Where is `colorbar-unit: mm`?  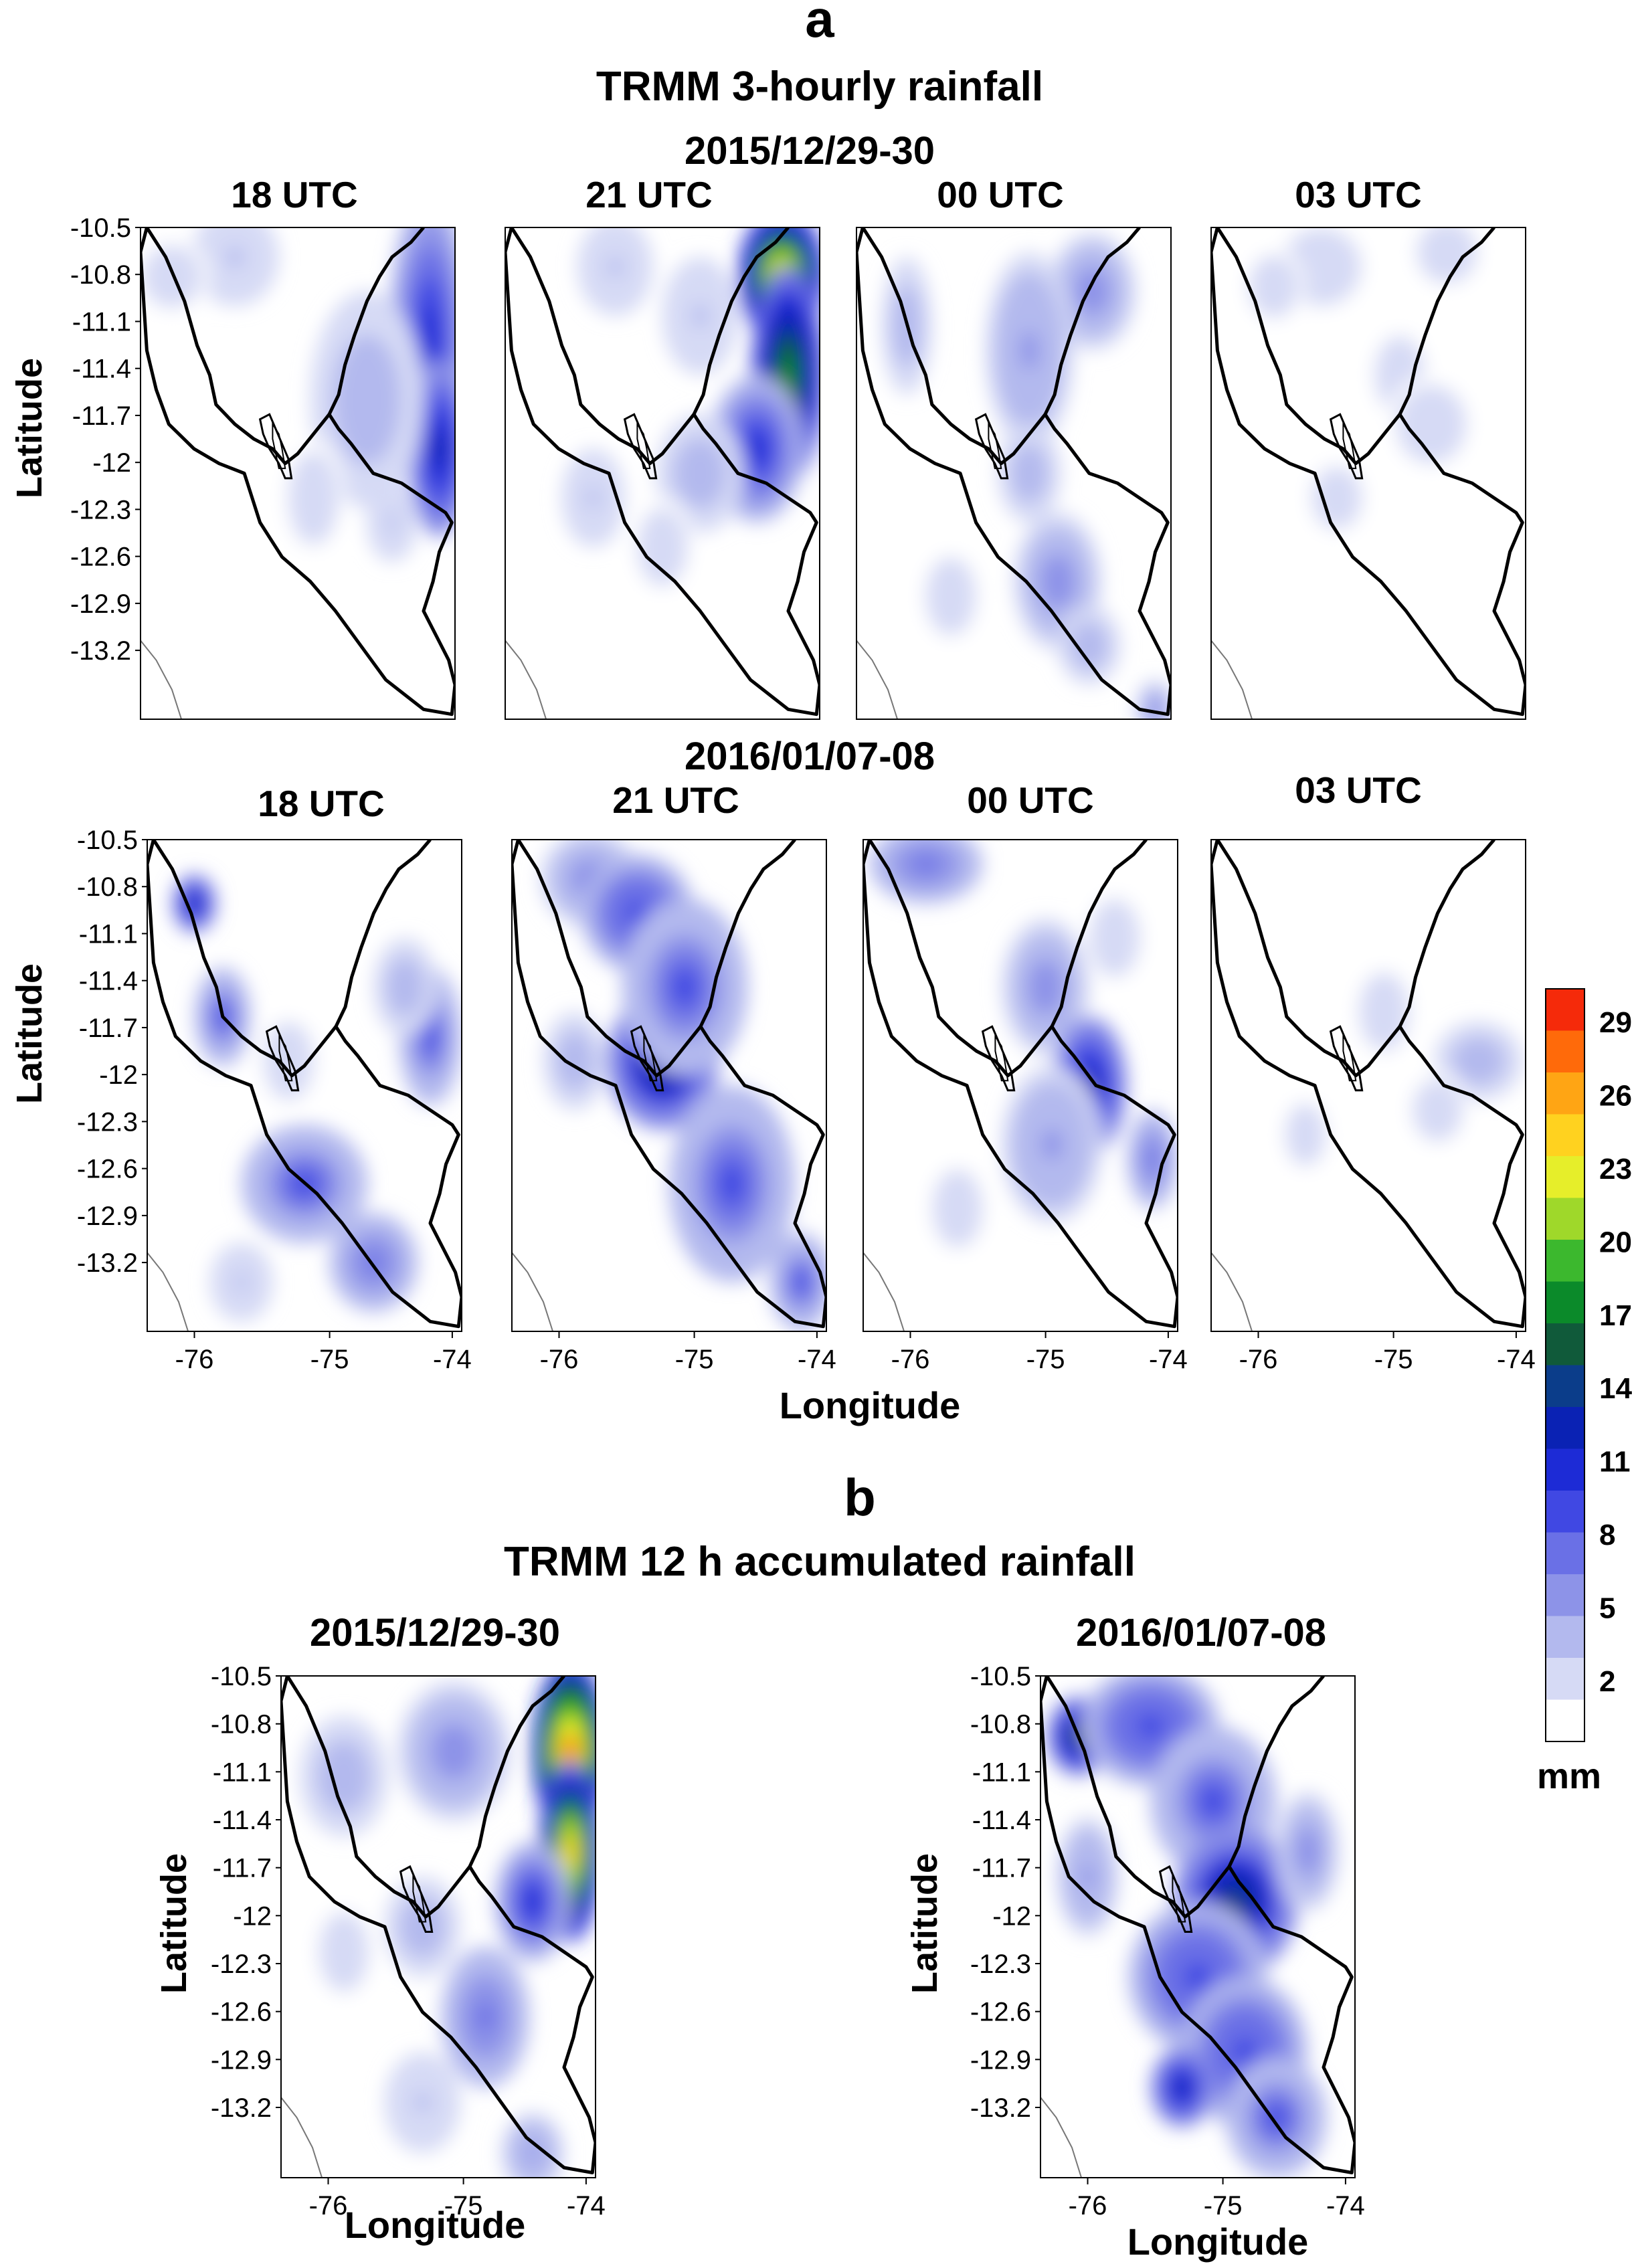 colorbar-unit: mm is located at coordinates (1569, 1776).